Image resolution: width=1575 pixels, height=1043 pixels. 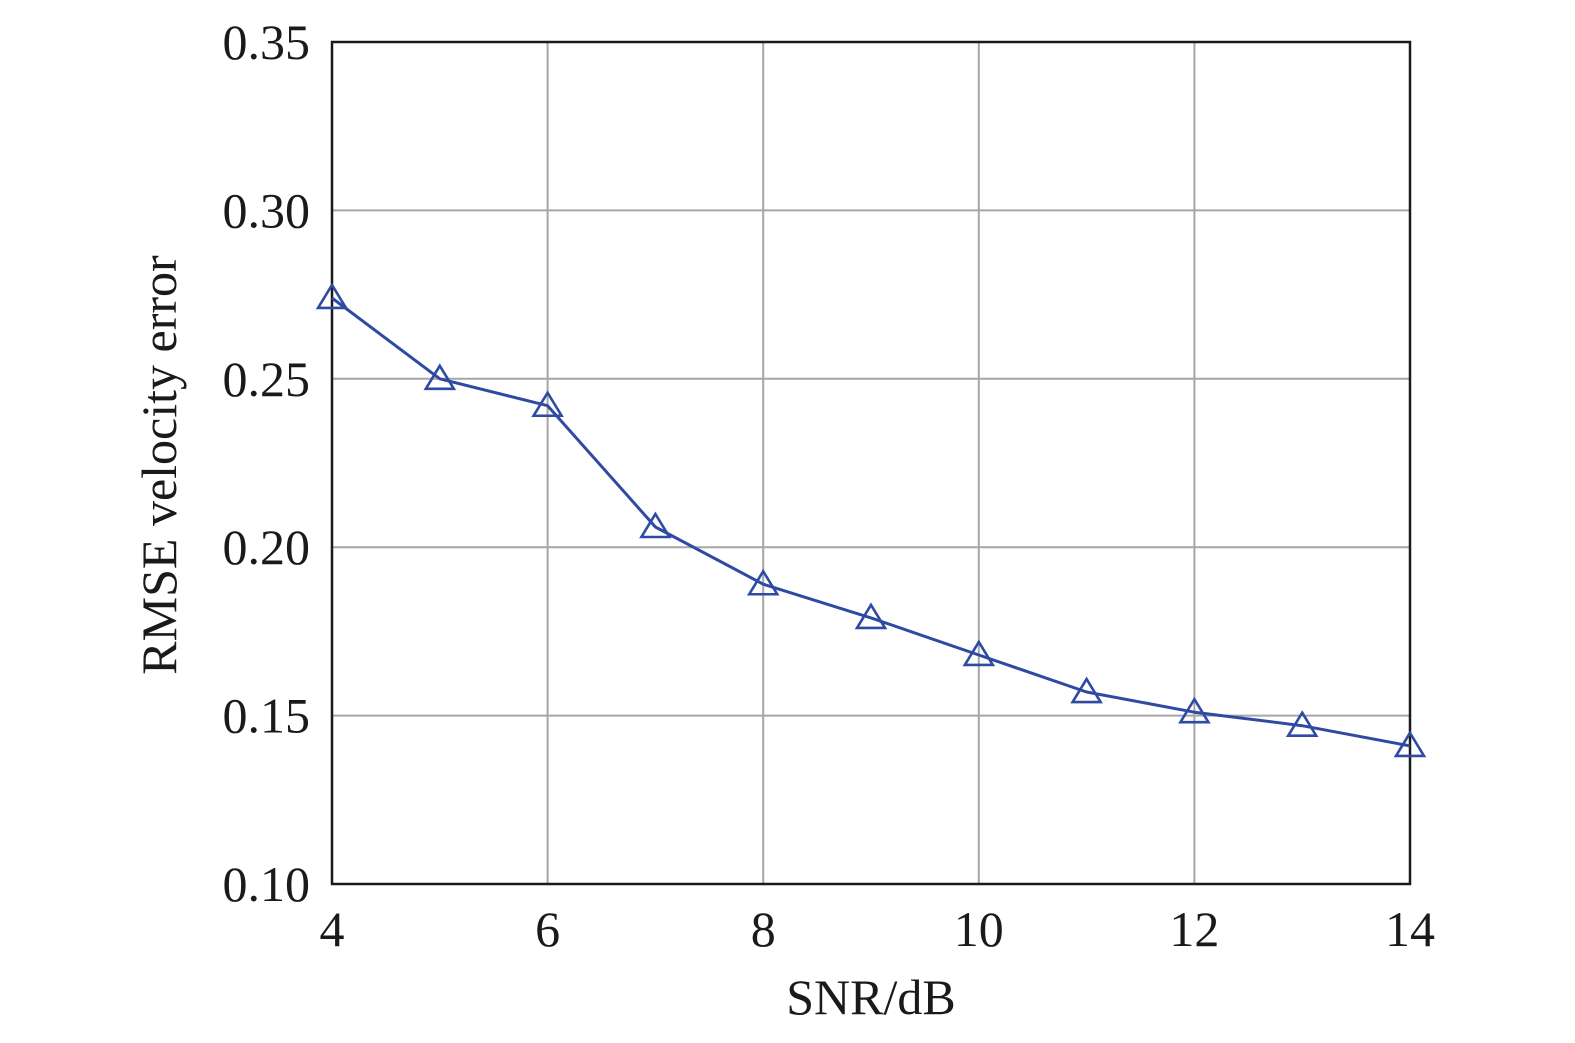 I want to click on y-tick-label: 0.35, so click(x=267, y=42).